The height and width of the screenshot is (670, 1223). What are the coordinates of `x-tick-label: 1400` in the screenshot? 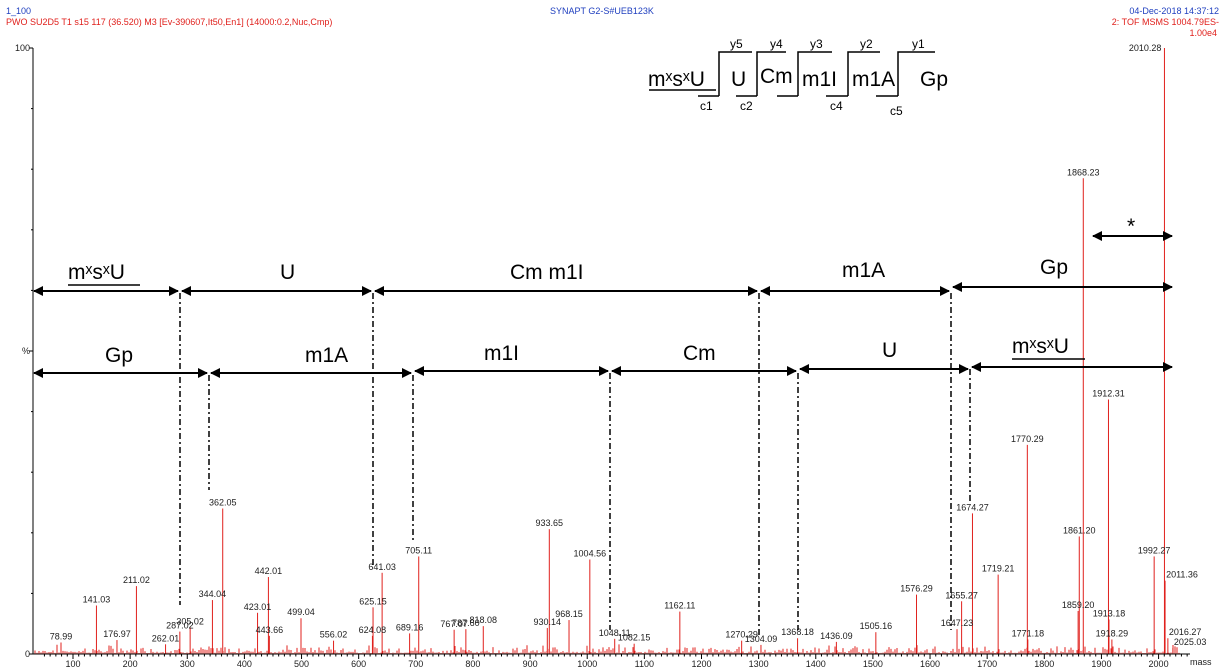 It's located at (816, 664).